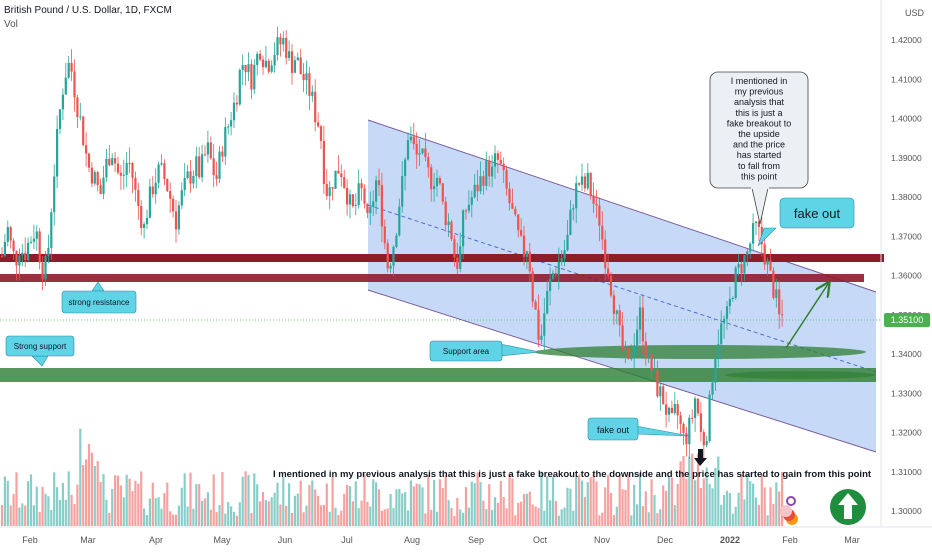 The height and width of the screenshot is (555, 932). I want to click on fake-out-top-callout: fake out, so click(806, 222).